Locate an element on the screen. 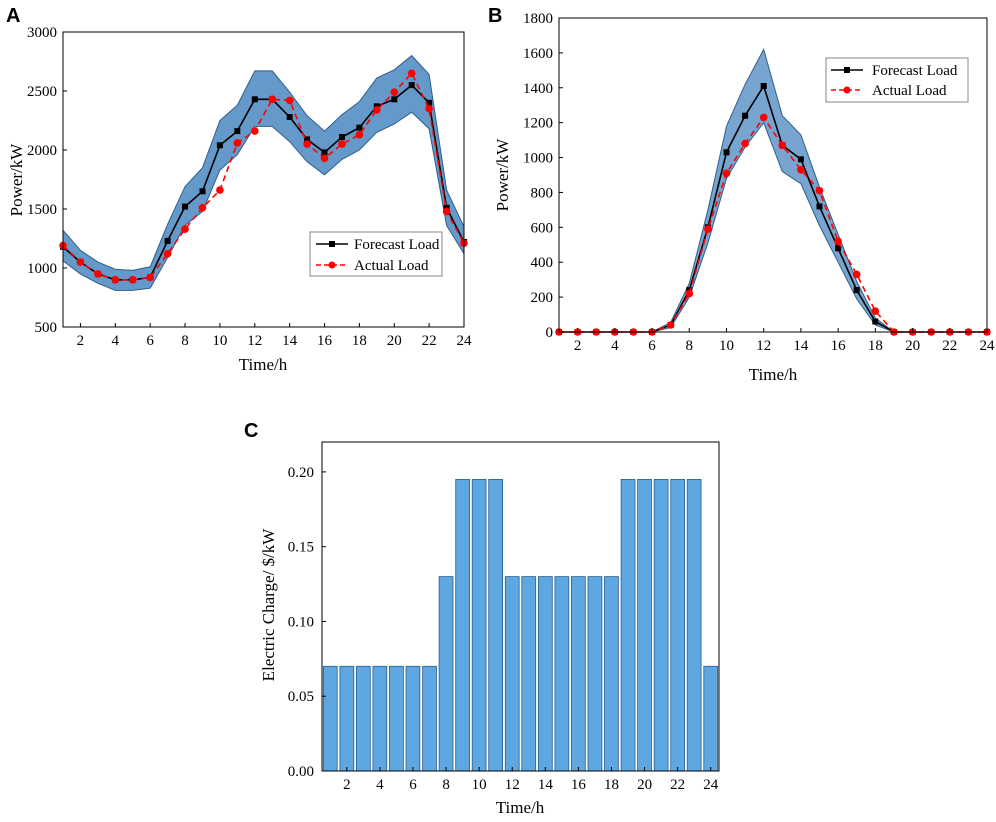 The width and height of the screenshot is (996, 822). panel-b-xlabel: Time/h is located at coordinates (773, 374).